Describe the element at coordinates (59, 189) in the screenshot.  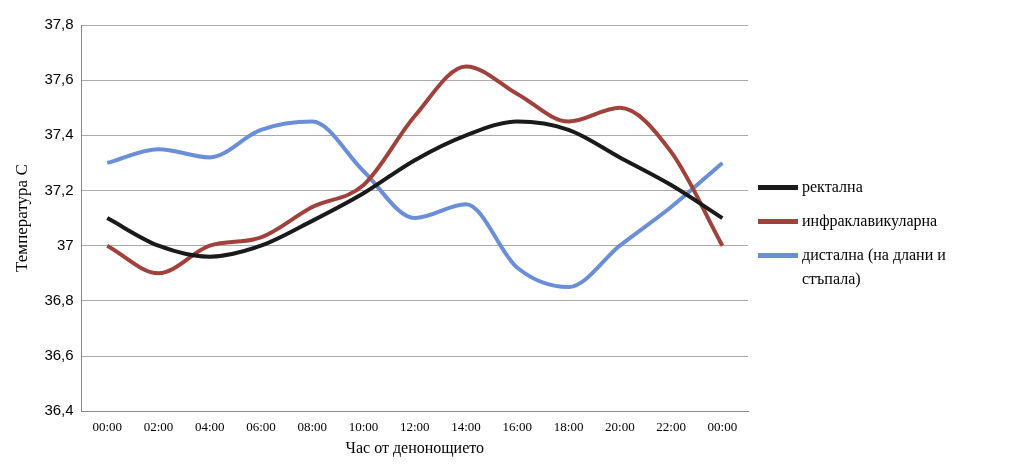
I see `y-tick-label: 37,2` at that location.